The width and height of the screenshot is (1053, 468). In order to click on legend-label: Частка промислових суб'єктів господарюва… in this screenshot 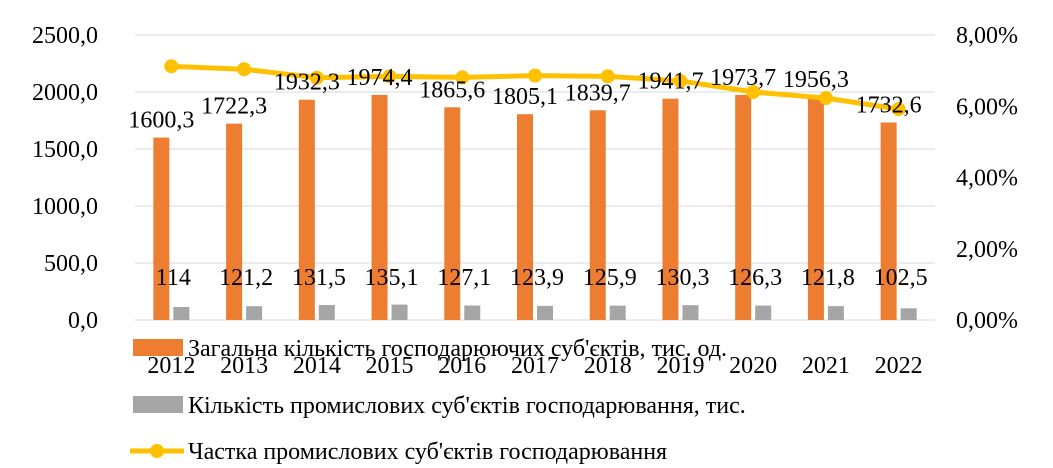, I will do `click(427, 452)`.